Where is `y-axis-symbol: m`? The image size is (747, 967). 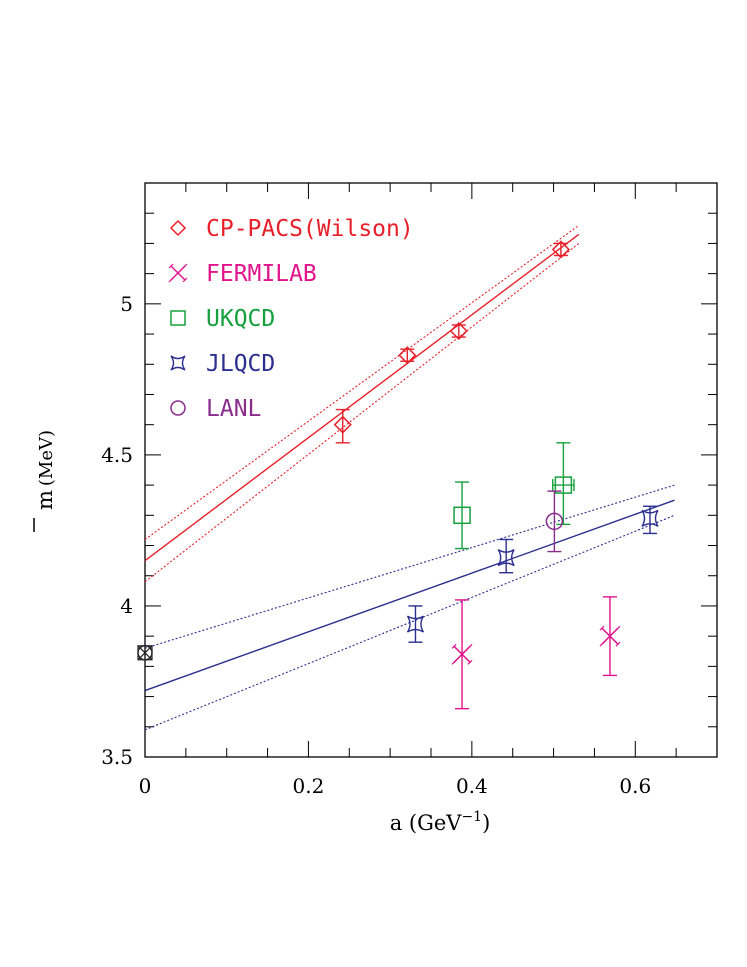
y-axis-symbol: m is located at coordinates (45, 500).